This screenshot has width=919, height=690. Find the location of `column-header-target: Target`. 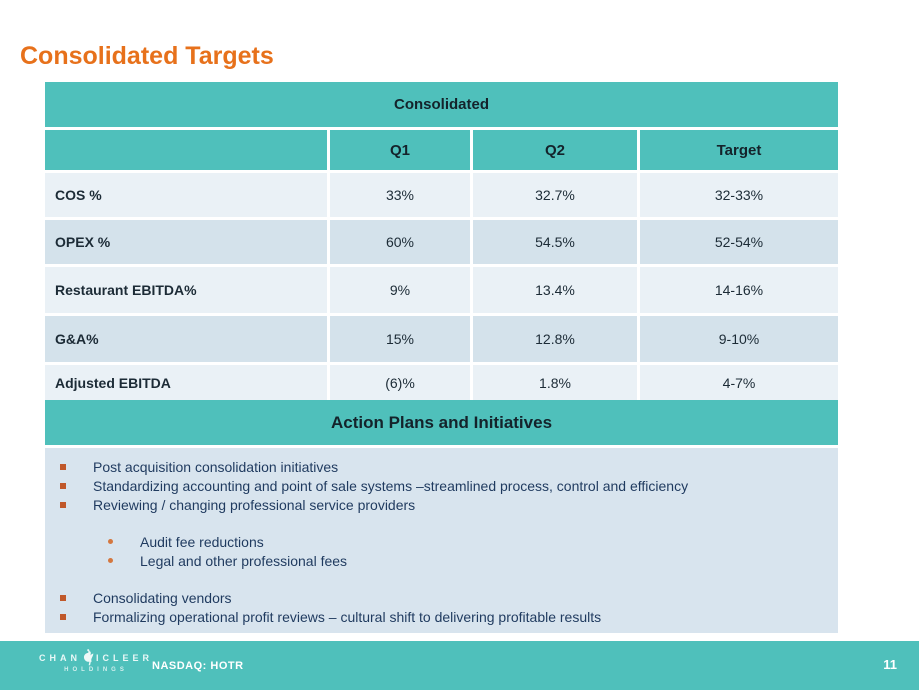

column-header-target: Target is located at coordinates (739, 150).